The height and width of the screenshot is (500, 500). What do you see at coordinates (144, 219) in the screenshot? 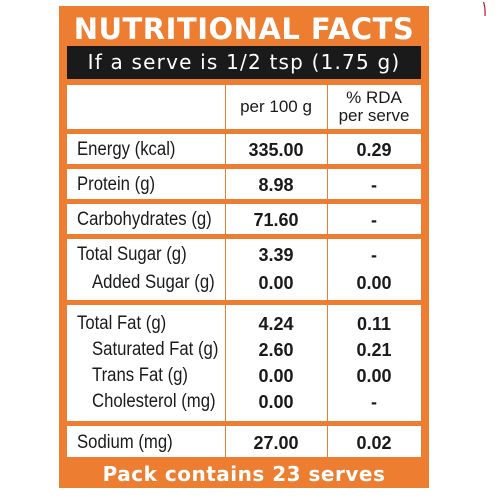
I see `row-carbohydrates-name: Carbohydrates (g)` at bounding box center [144, 219].